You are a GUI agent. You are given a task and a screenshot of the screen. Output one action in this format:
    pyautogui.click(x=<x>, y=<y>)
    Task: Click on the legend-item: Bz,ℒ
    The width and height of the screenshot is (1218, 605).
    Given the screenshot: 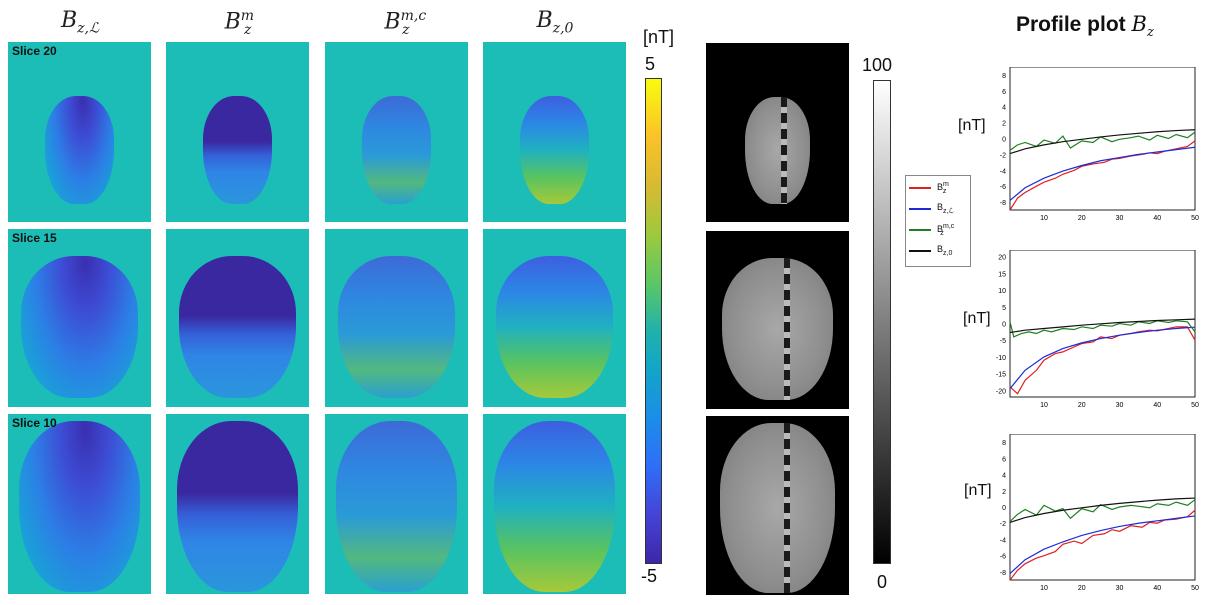 What is the action you would take?
    pyautogui.click(x=939, y=209)
    